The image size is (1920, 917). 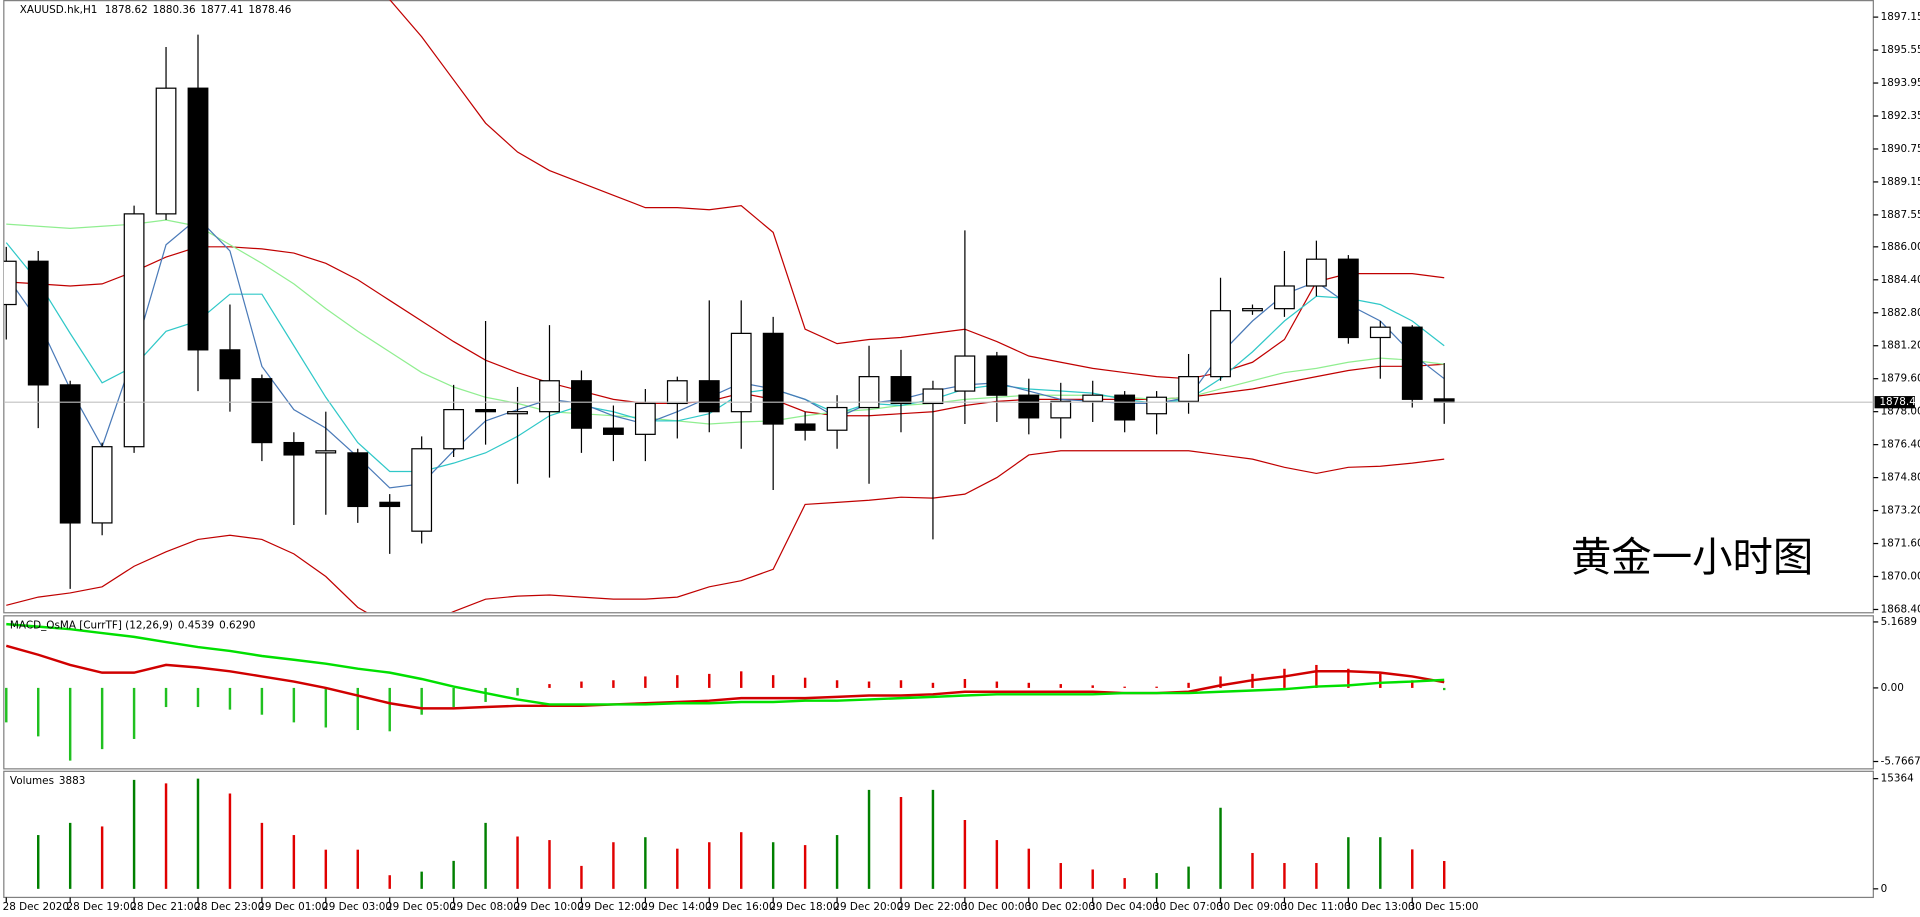 I want to click on macd-plot, so click(x=725, y=691).